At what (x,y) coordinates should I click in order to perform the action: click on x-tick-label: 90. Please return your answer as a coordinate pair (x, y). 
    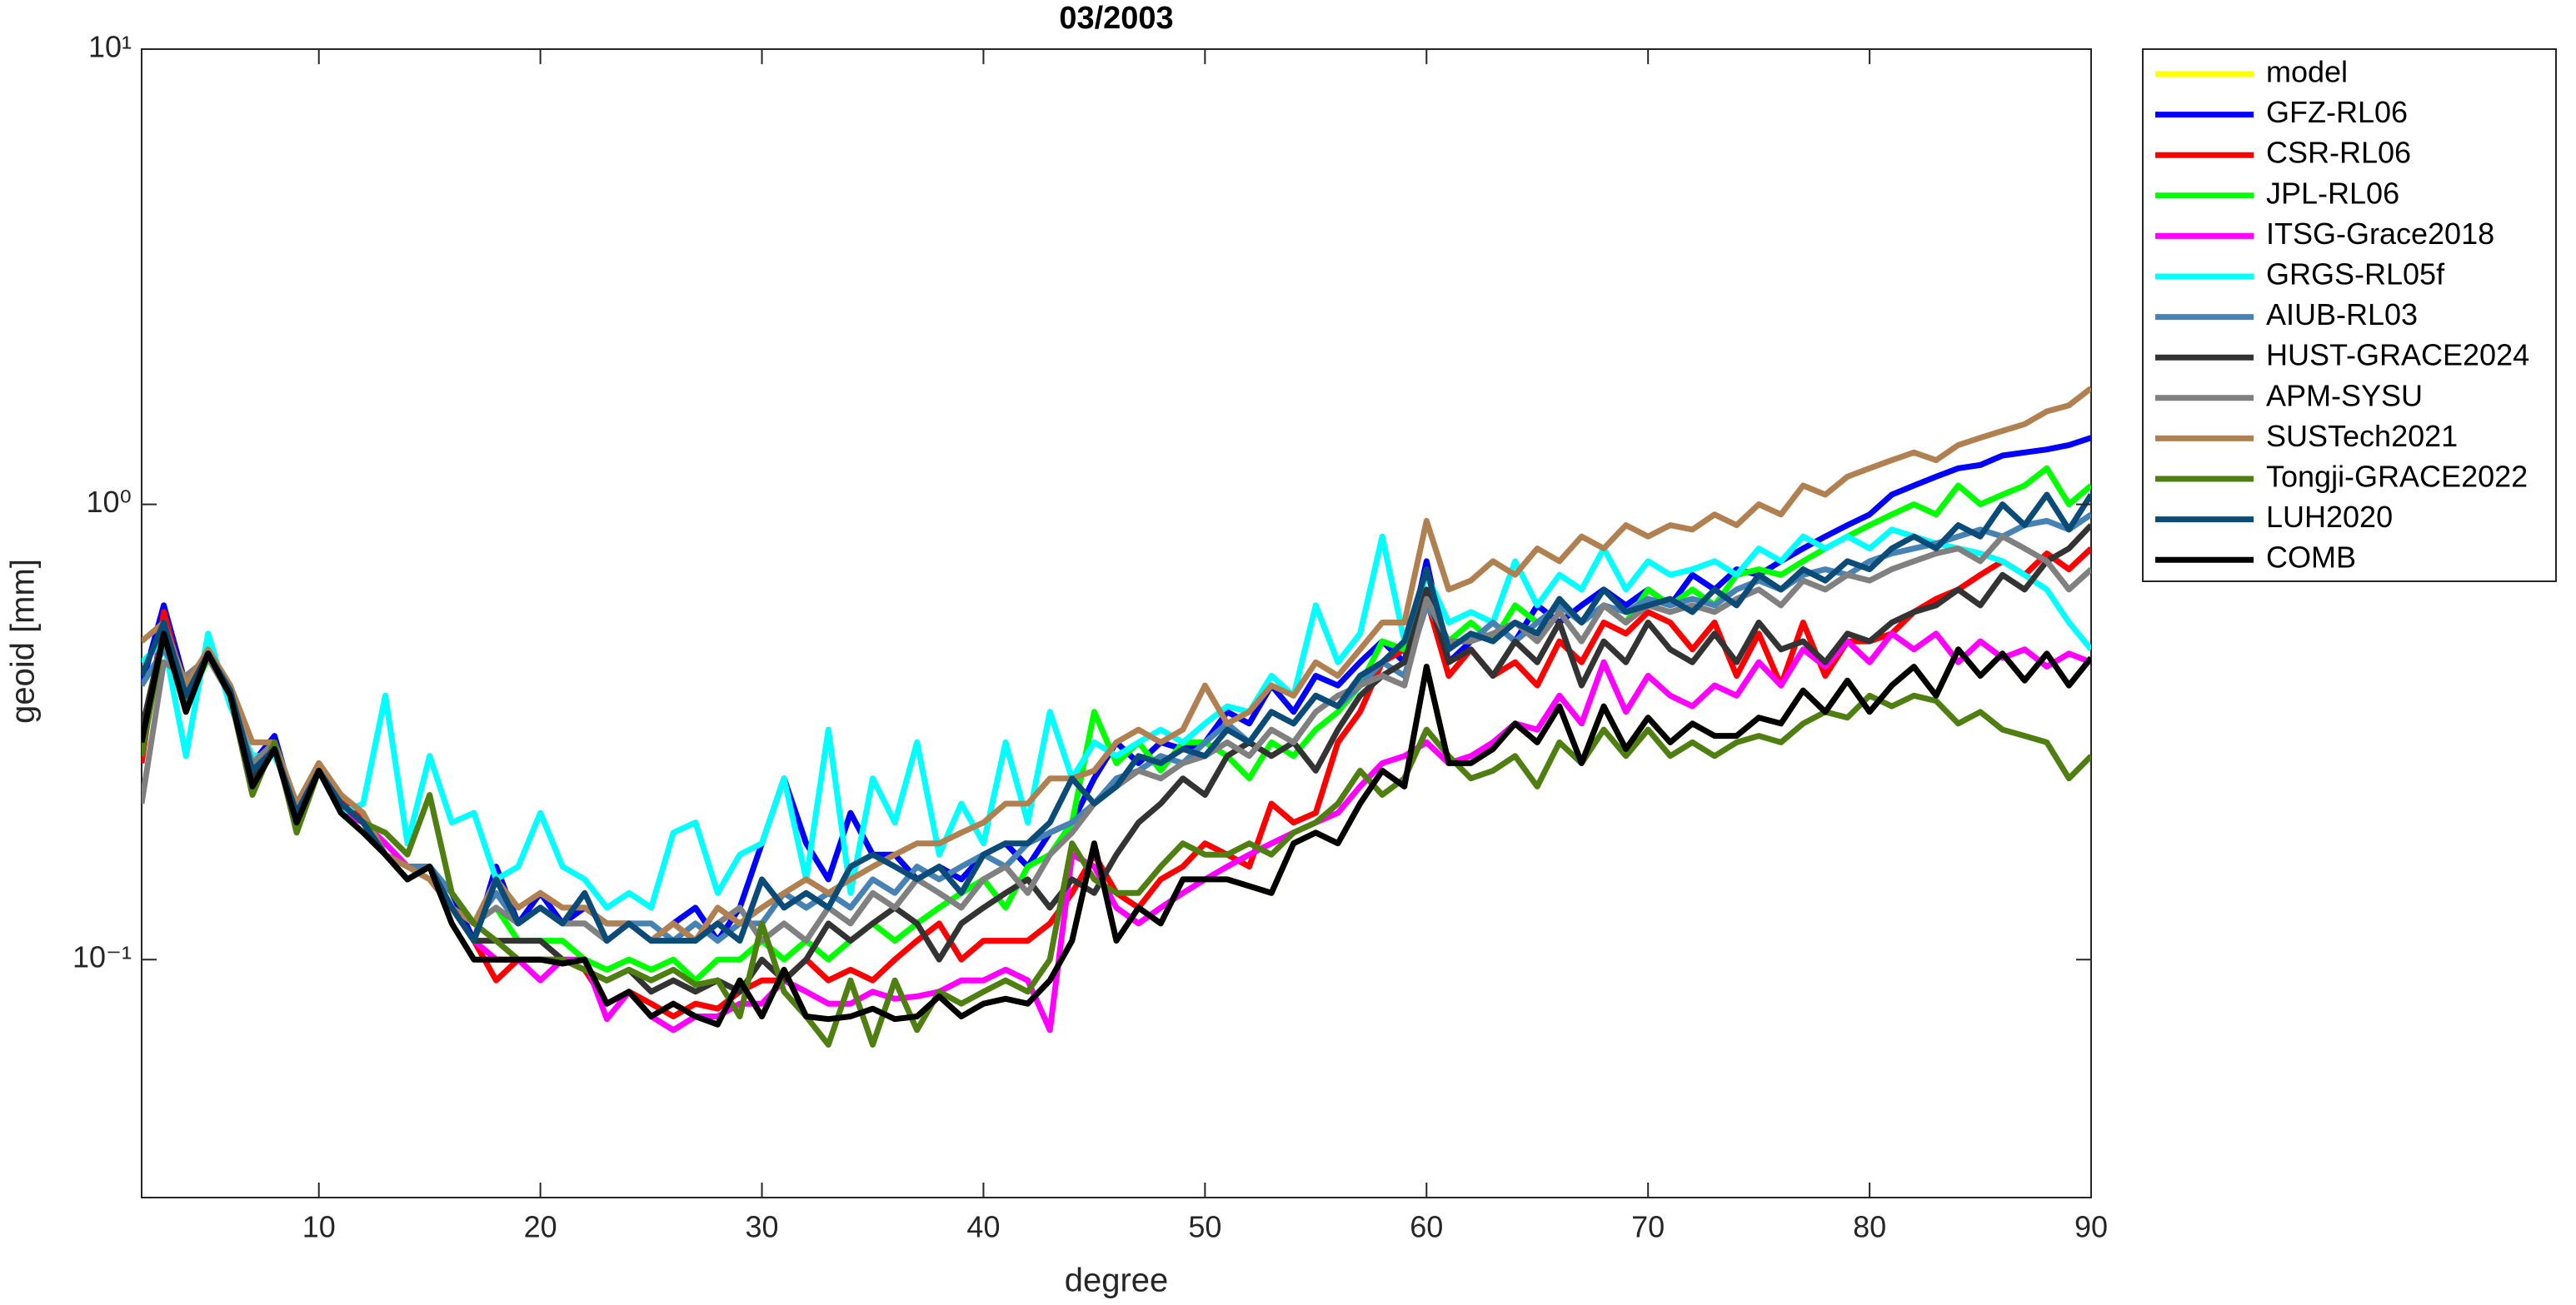
    Looking at the image, I should click on (2091, 1227).